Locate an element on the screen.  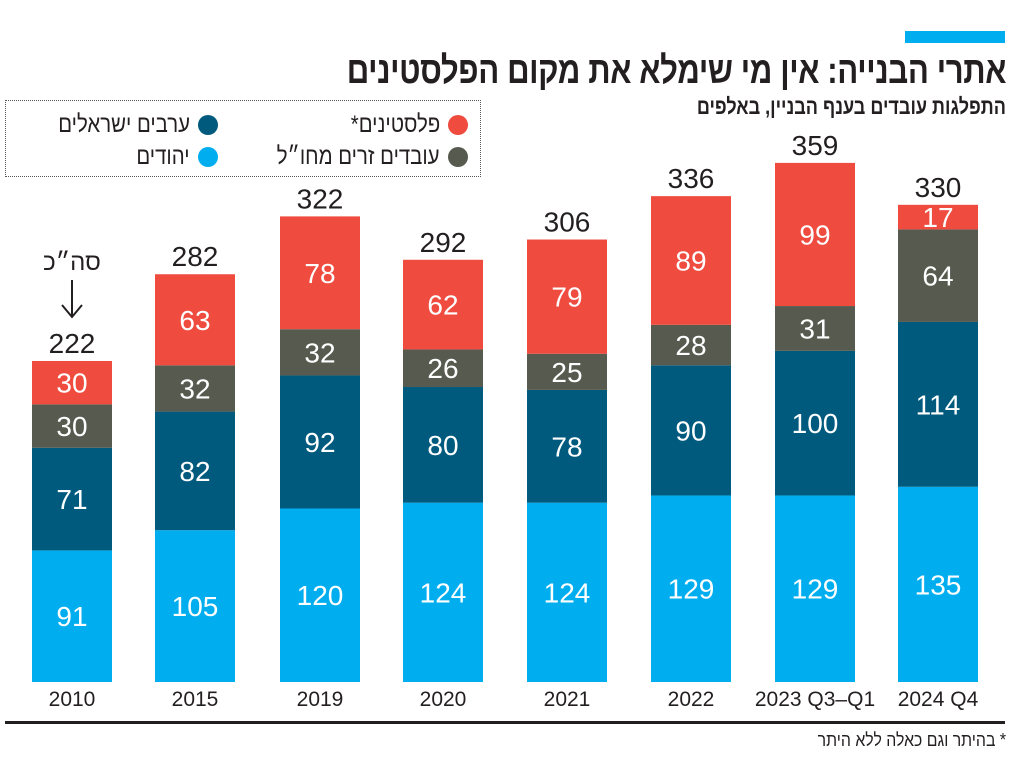
segment-value-label: 129 is located at coordinates (691, 589).